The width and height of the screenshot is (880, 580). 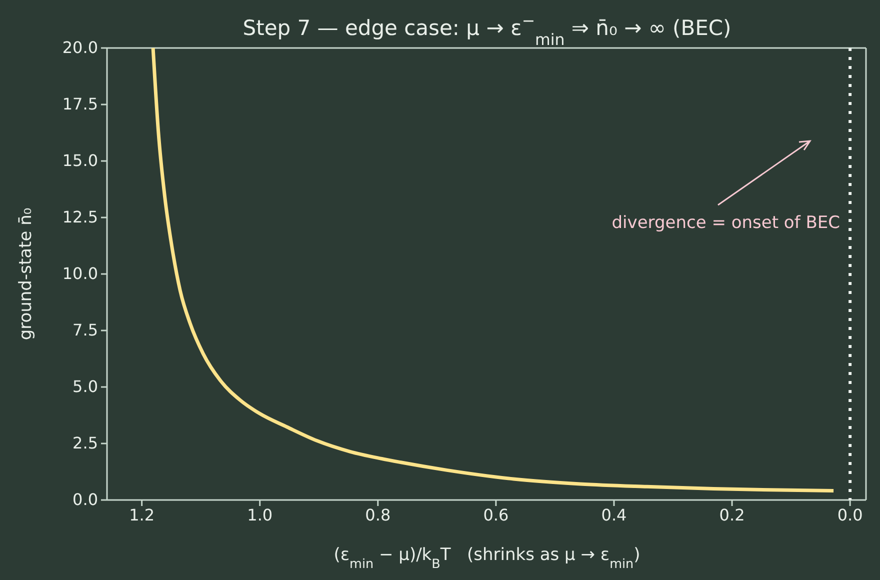 What do you see at coordinates (487, 29) in the screenshot?
I see `chart-title: Step 7 — edge case: μ → ε$^{−}$$_{min}$ ⇒ n̄₀ → ∞ (BEC)` at bounding box center [487, 29].